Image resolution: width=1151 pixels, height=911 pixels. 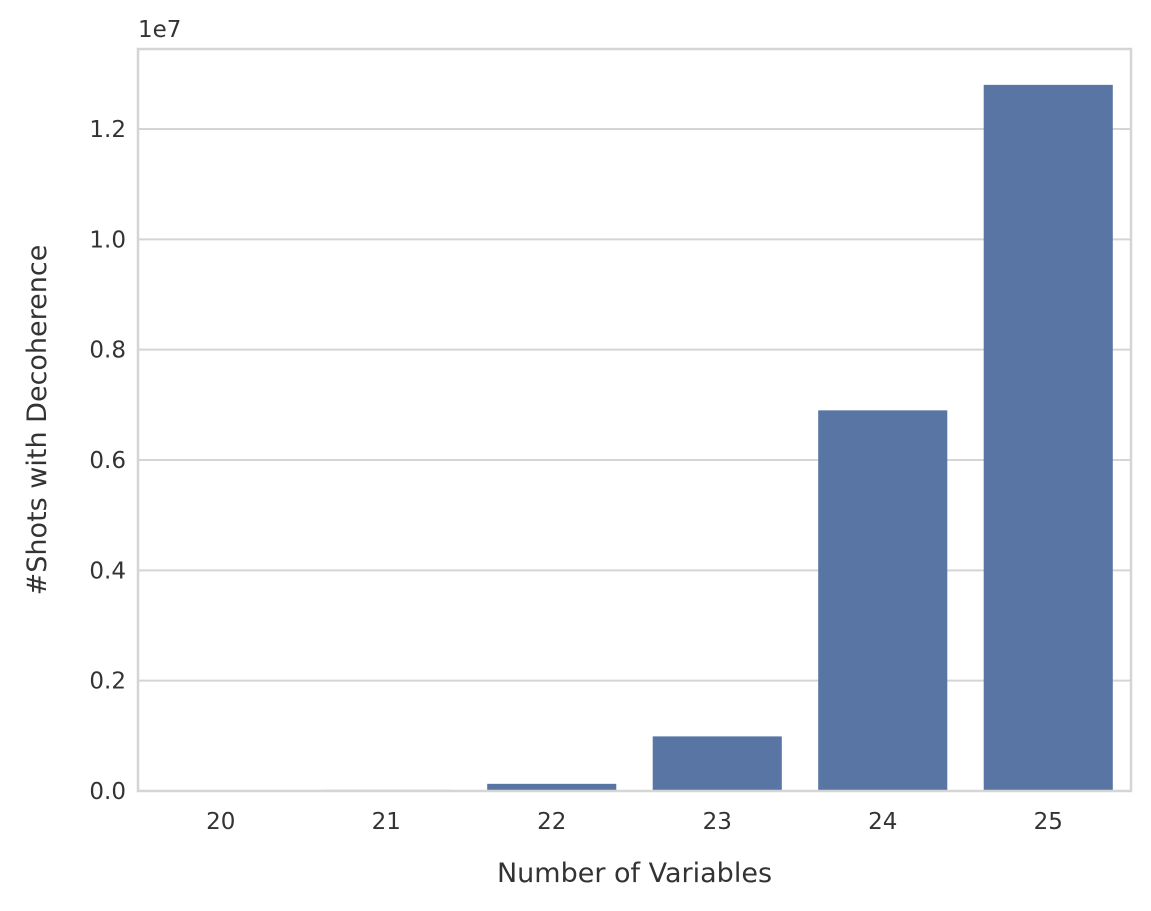 What do you see at coordinates (159, 30) in the screenshot?
I see `y-offset-label: 1e7` at bounding box center [159, 30].